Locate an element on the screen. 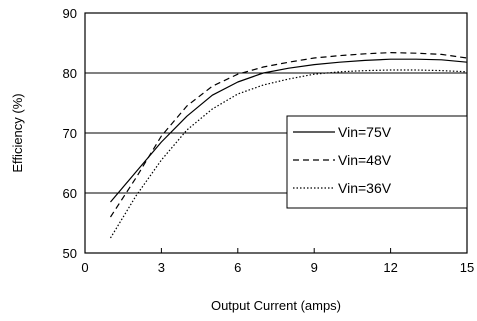 Image resolution: width=477 pixels, height=321 pixels. x-tick-label: 0 is located at coordinates (84, 267).